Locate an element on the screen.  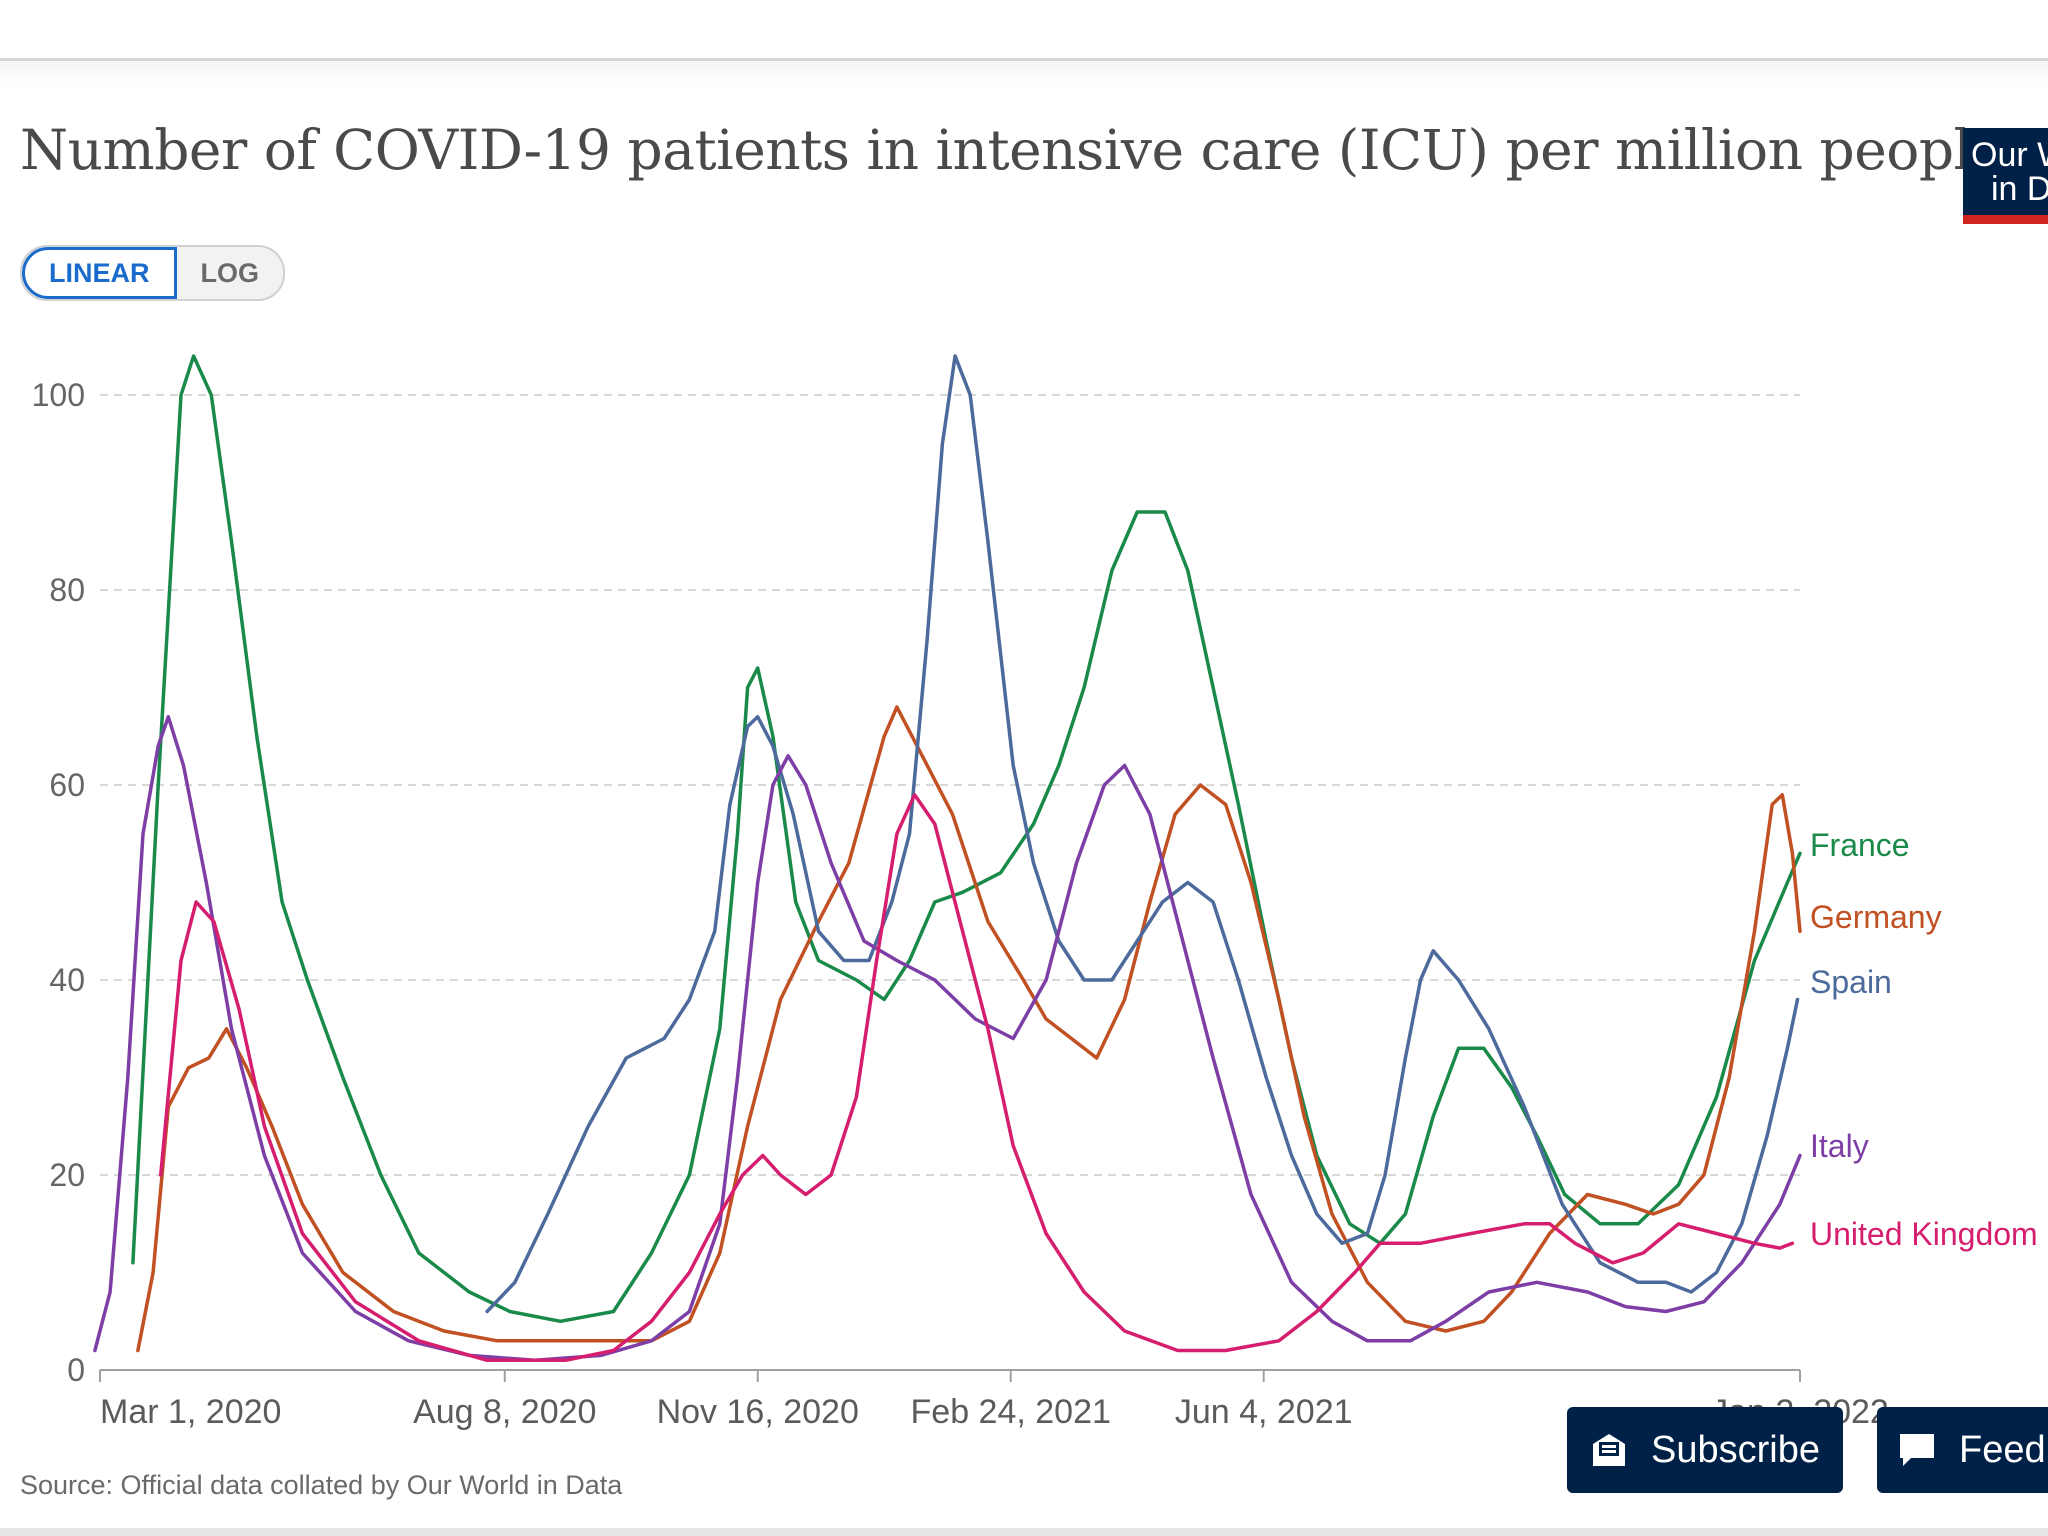
top-divider is located at coordinates (1024, 73).